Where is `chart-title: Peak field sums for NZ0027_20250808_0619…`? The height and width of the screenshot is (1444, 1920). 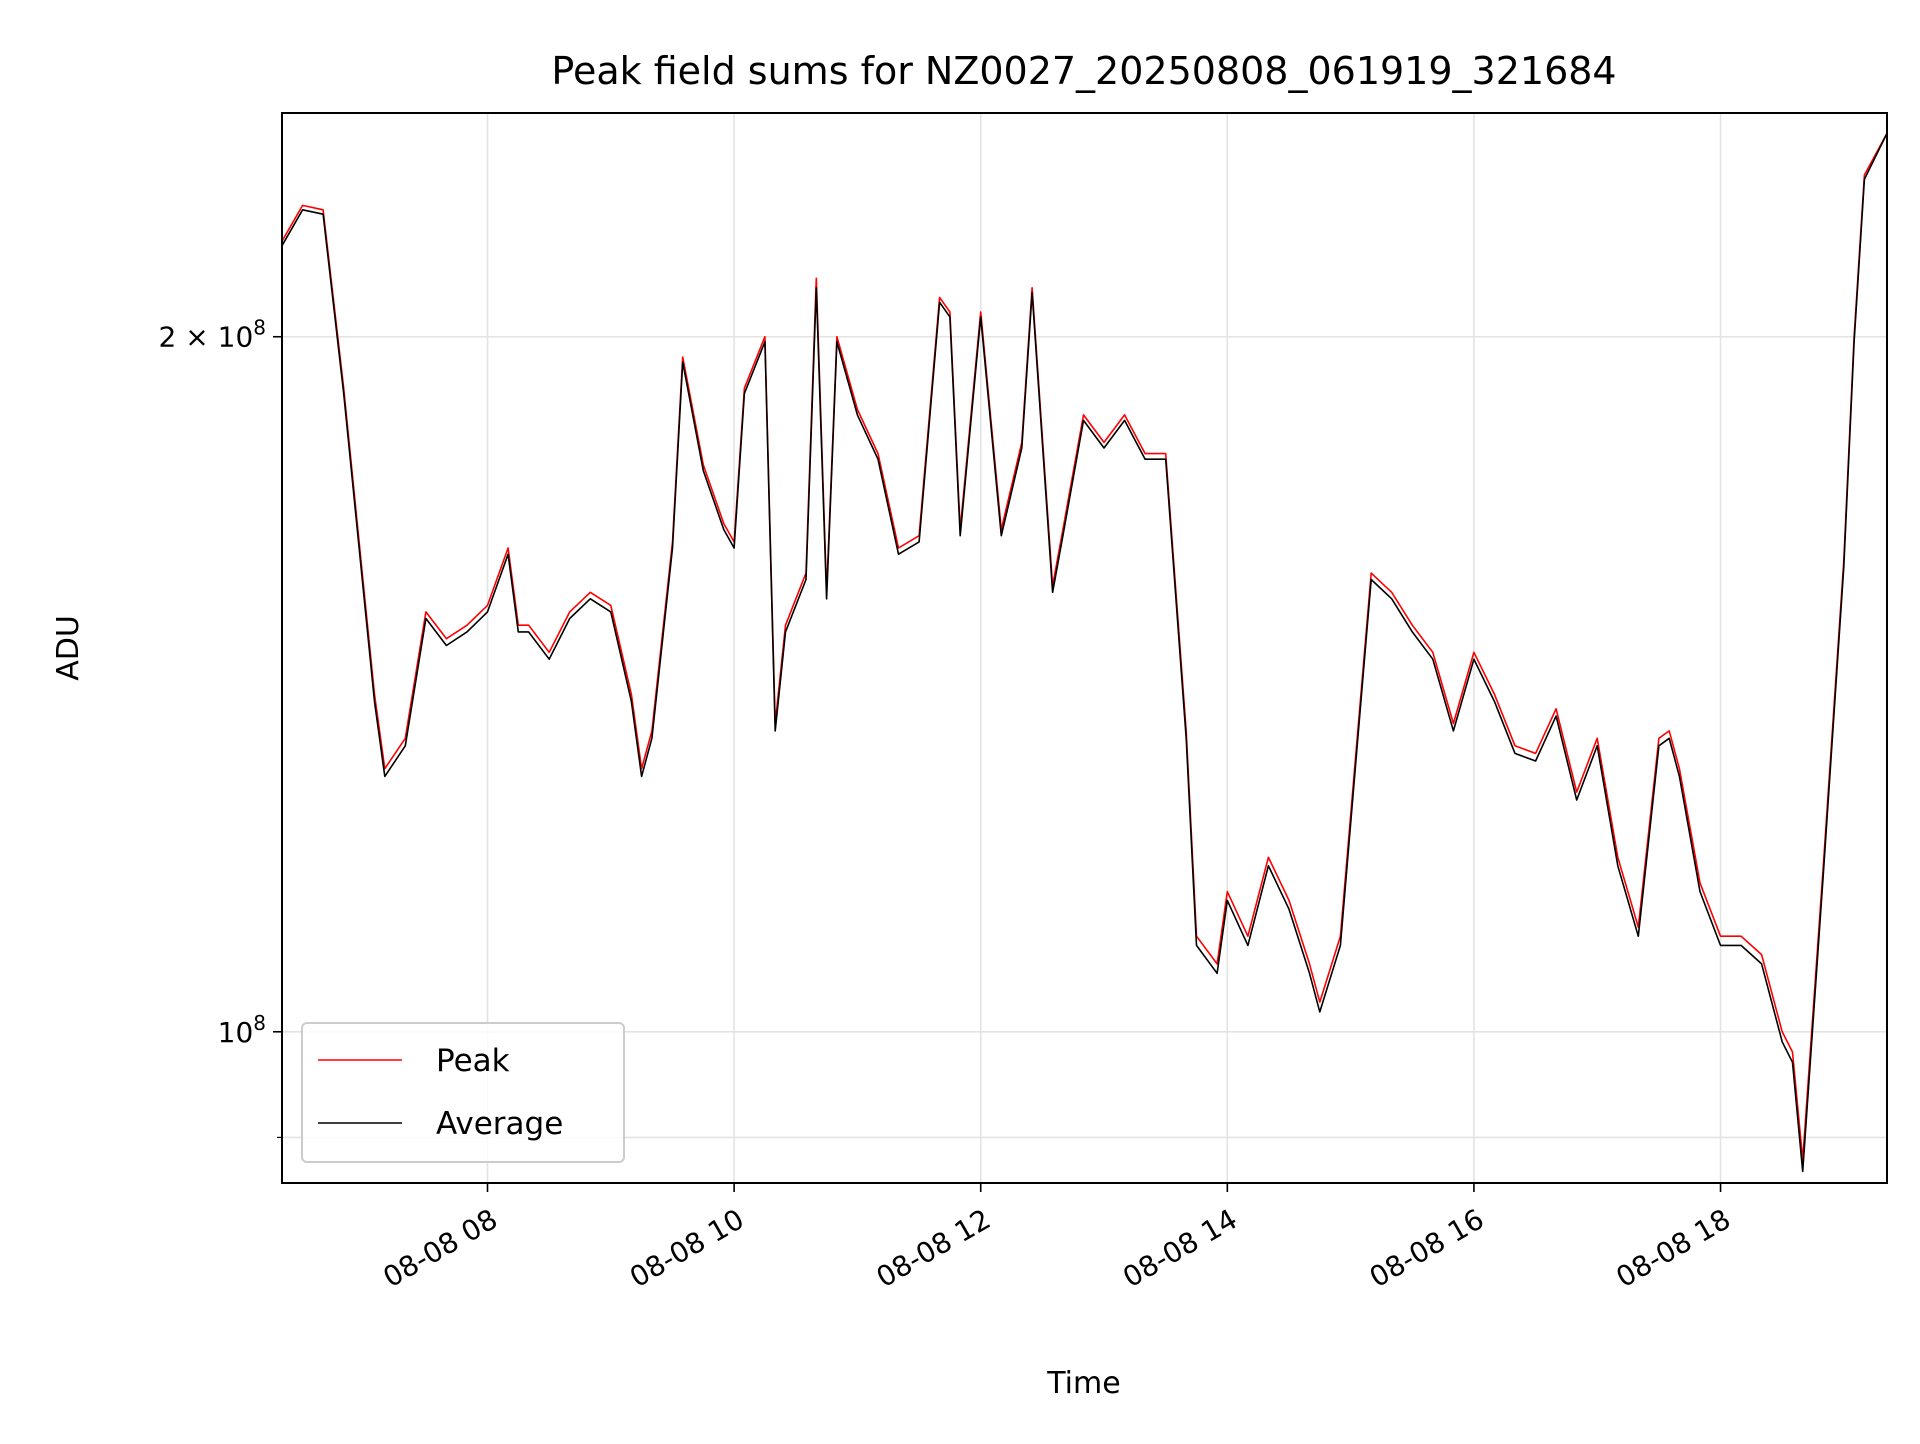 chart-title: Peak field sums for NZ0027_20250808_0619… is located at coordinates (1083, 71).